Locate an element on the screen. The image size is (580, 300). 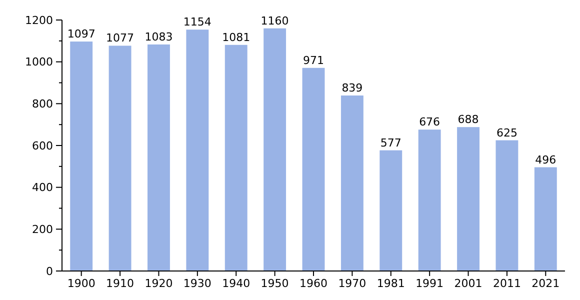
x-tick-label: 1940 is located at coordinates (236, 283).